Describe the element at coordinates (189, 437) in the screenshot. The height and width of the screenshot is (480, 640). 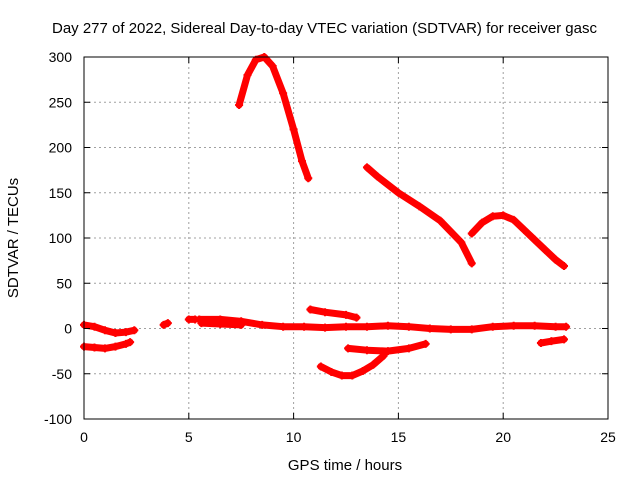
I see `x-tick-label: 5` at that location.